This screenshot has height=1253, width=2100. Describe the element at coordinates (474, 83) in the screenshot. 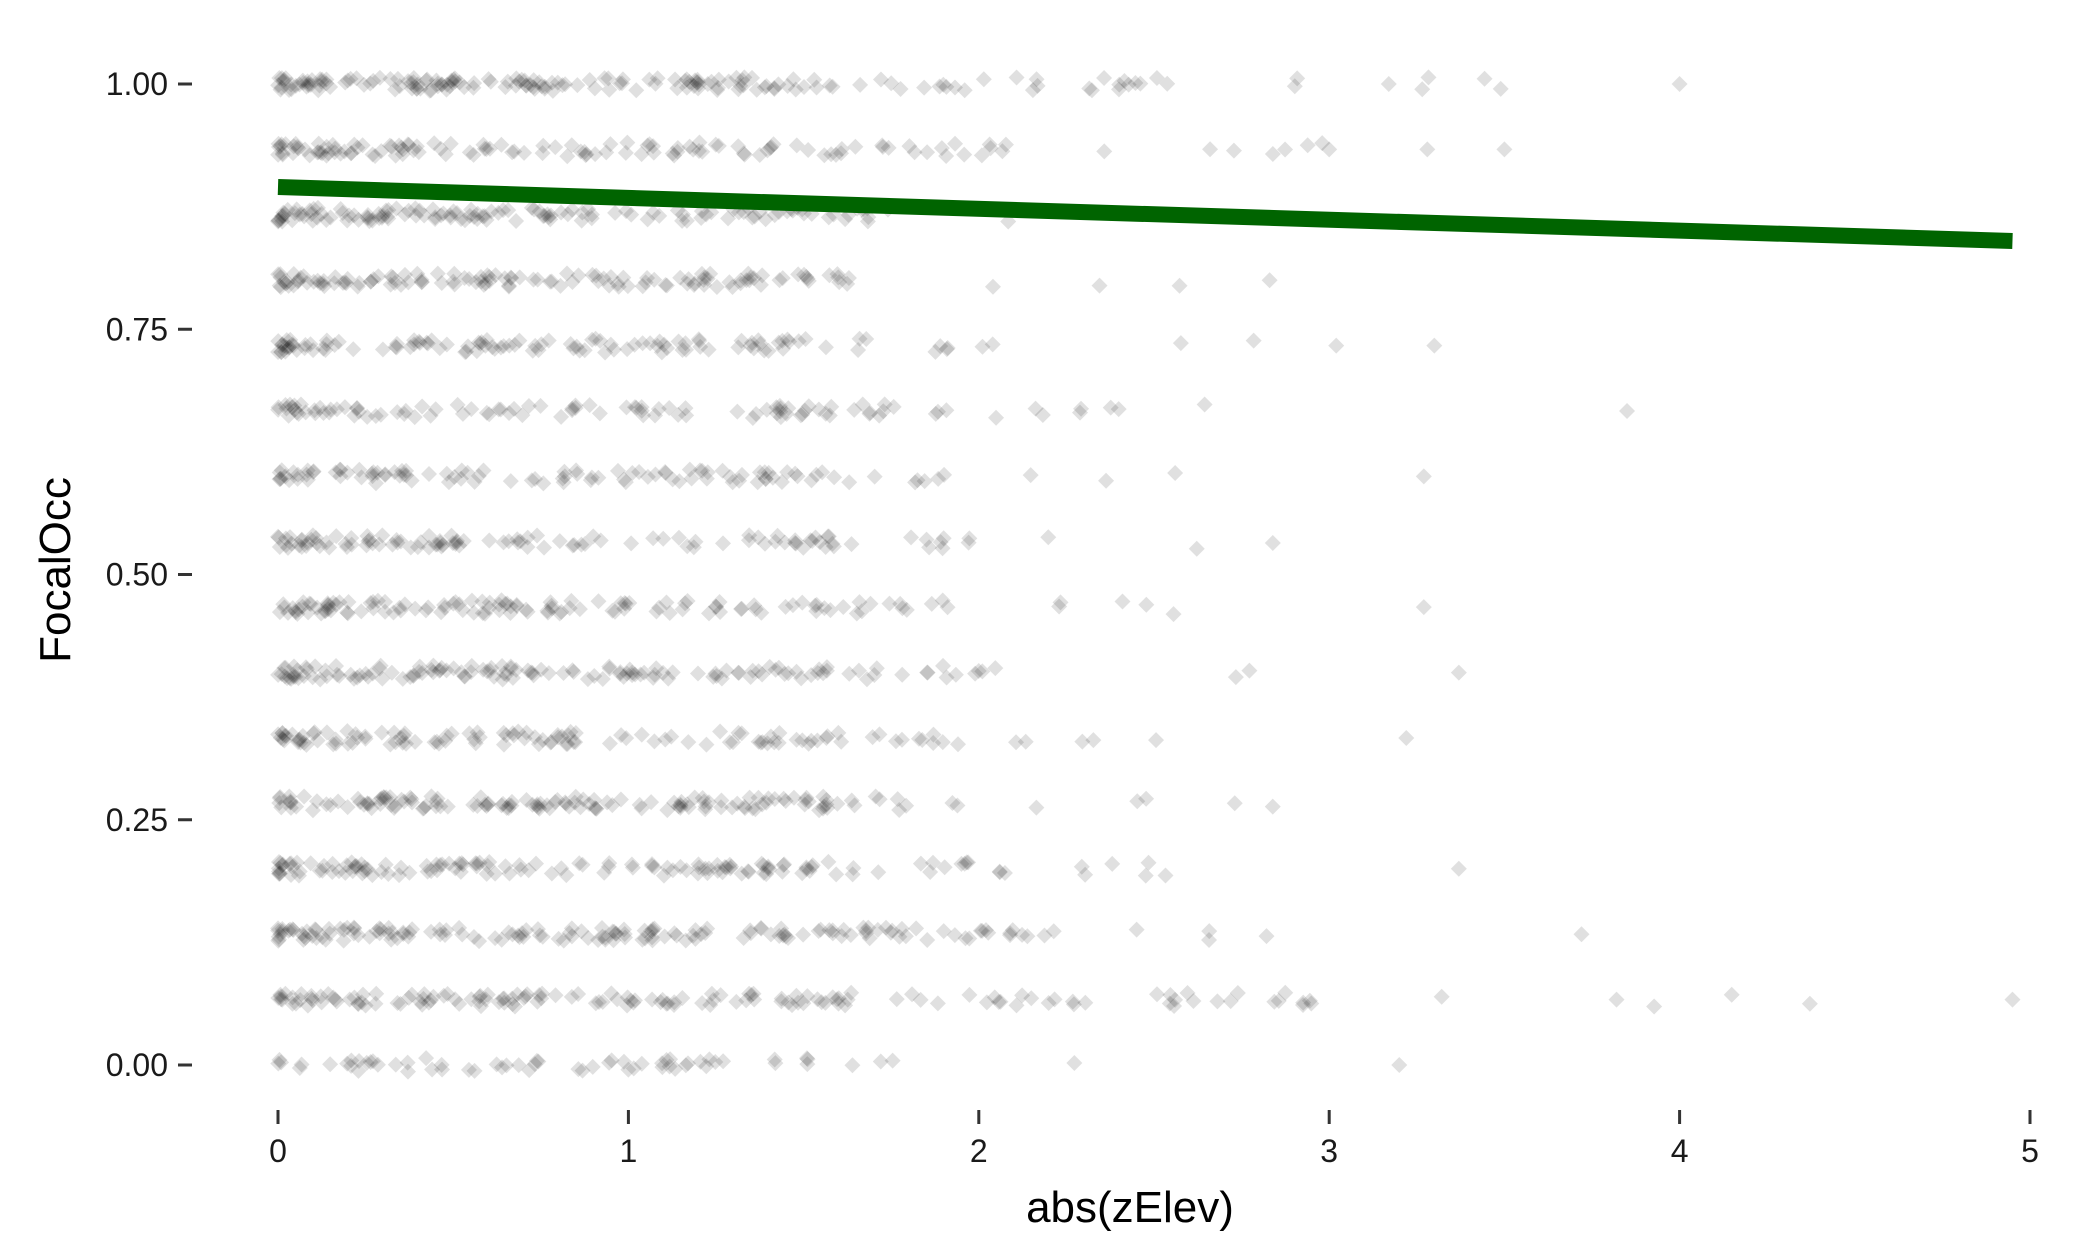

I see `data-point-2071` at that location.